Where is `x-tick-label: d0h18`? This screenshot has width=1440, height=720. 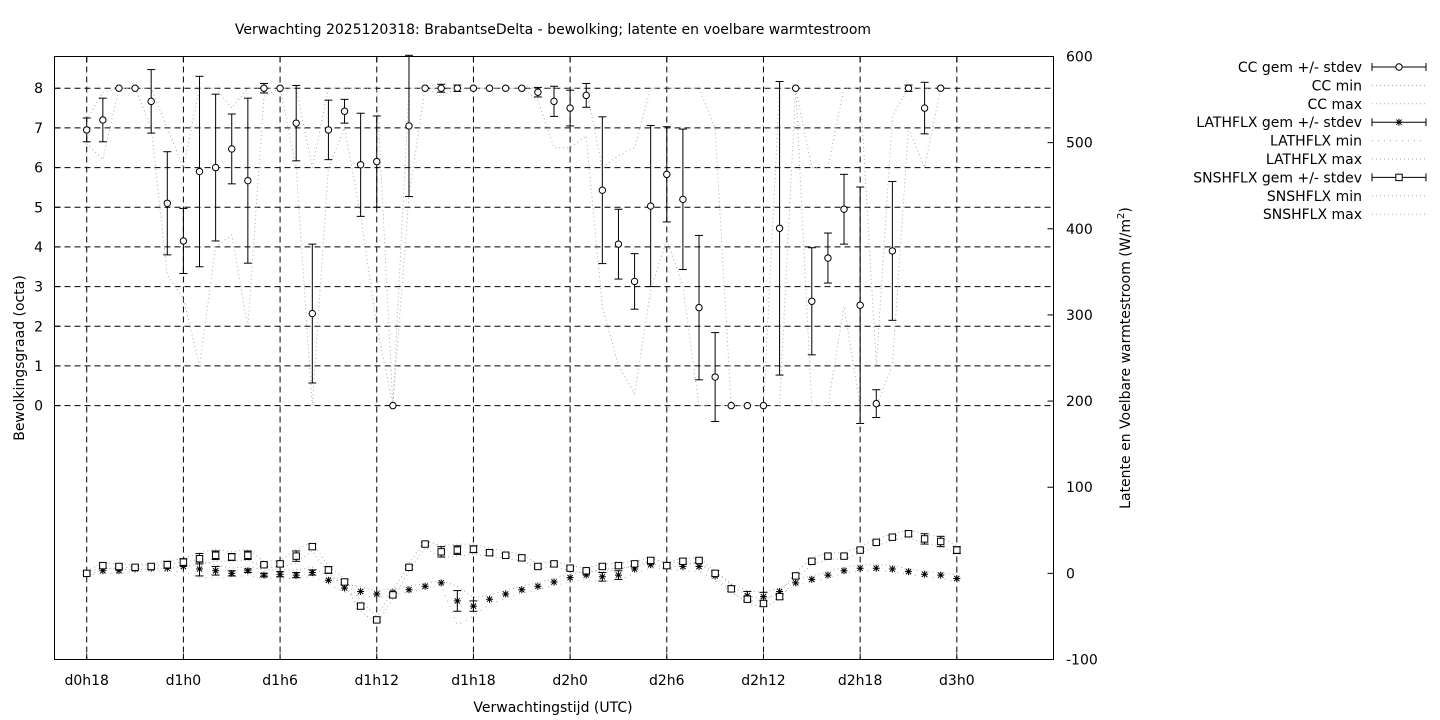
x-tick-label: d0h18 is located at coordinates (86, 681).